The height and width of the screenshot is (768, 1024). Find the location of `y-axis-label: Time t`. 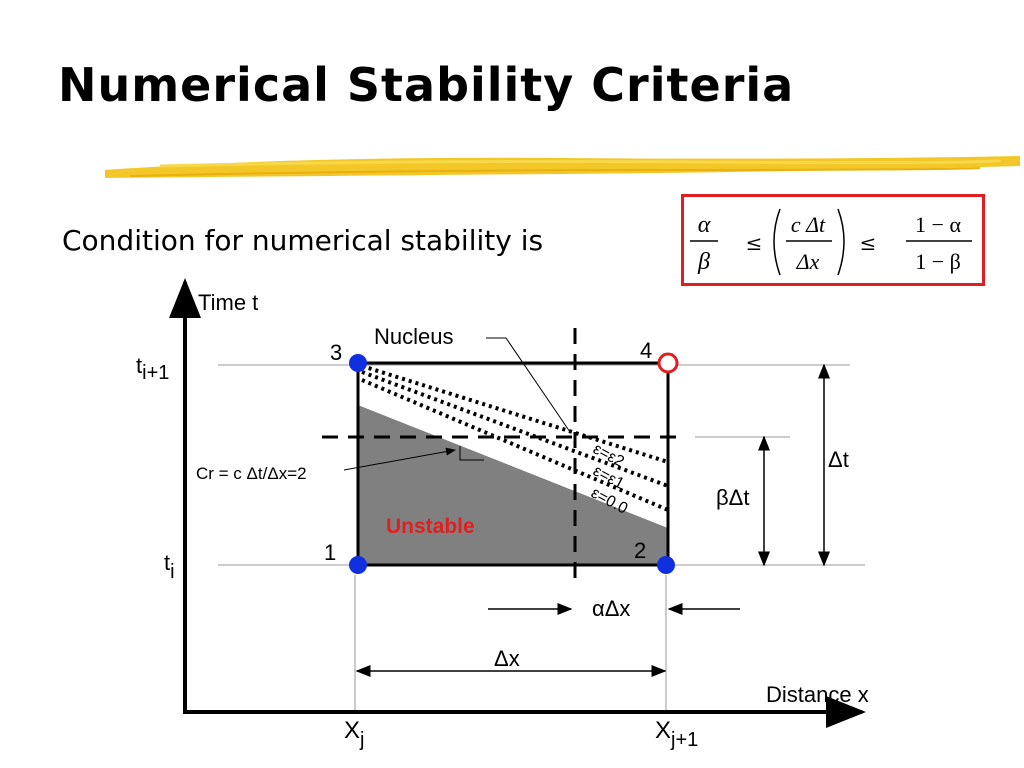

y-axis-label: Time t is located at coordinates (228, 302).